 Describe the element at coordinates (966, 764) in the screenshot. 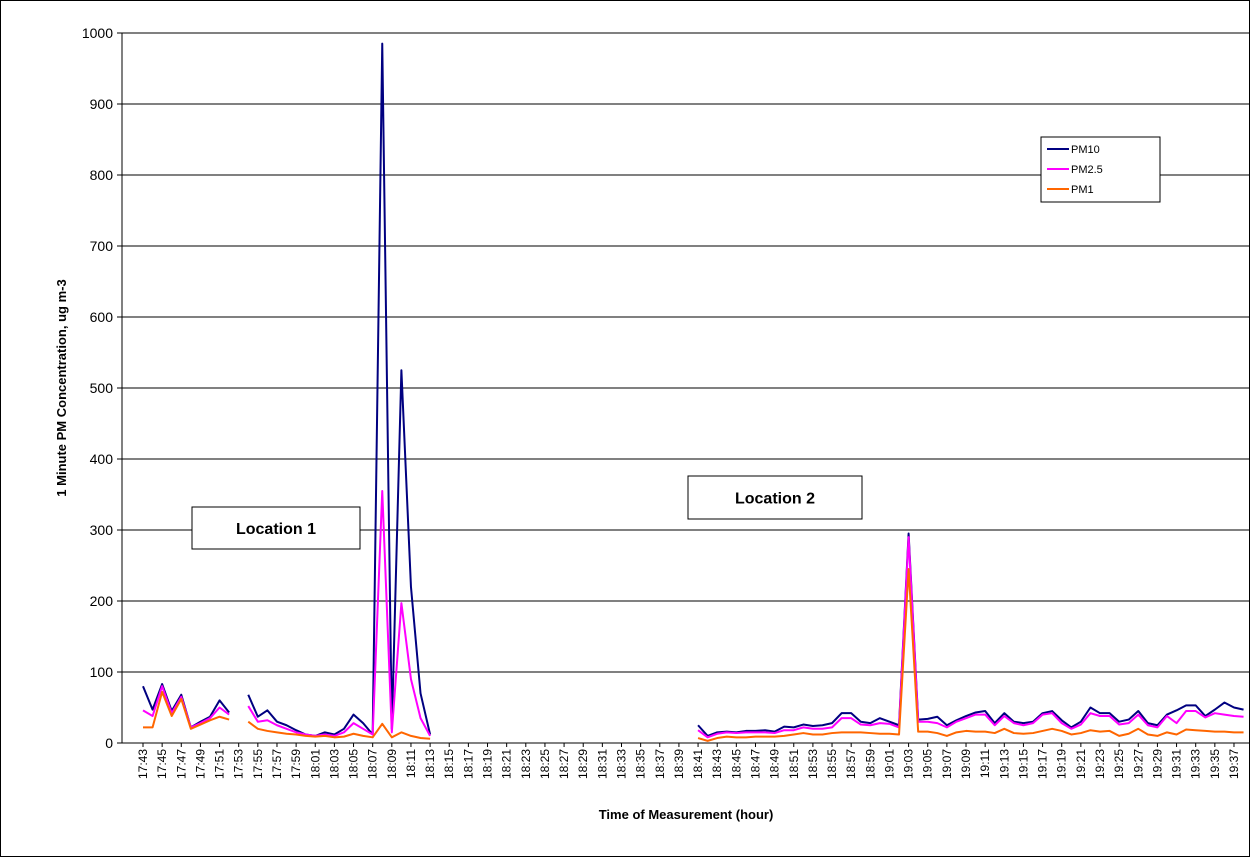

I see `x-tick-label: 19:09` at that location.